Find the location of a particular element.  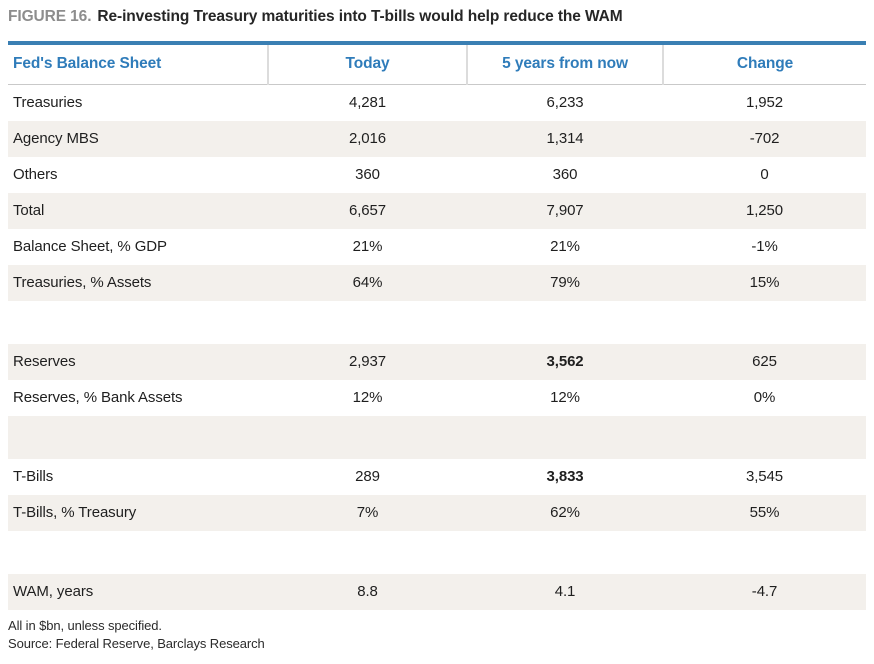

row-label-cell: Treasuries, % Assets is located at coordinates (82, 282).